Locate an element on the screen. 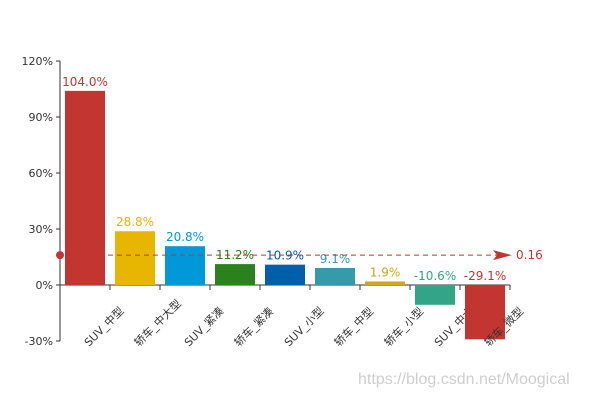 Image resolution: width=600 pixels, height=400 pixels. y-tick-label: 60% is located at coordinates (41, 173).